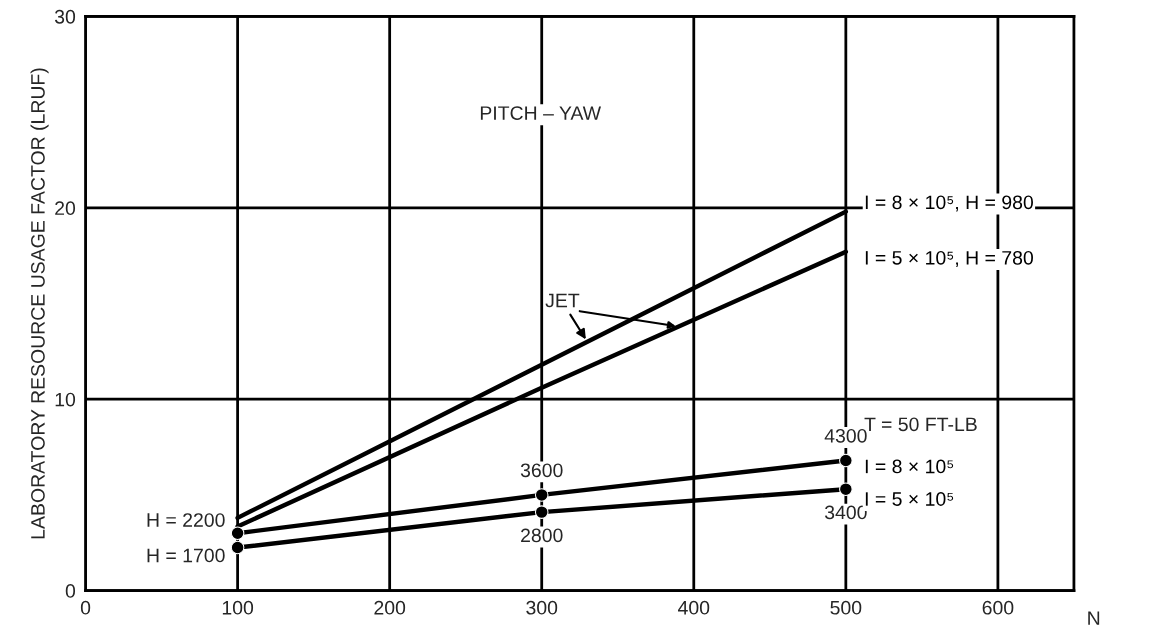 This screenshot has height=631, width=1156. What do you see at coordinates (1094, 618) in the screenshot?
I see `x-axis-title: N` at bounding box center [1094, 618].